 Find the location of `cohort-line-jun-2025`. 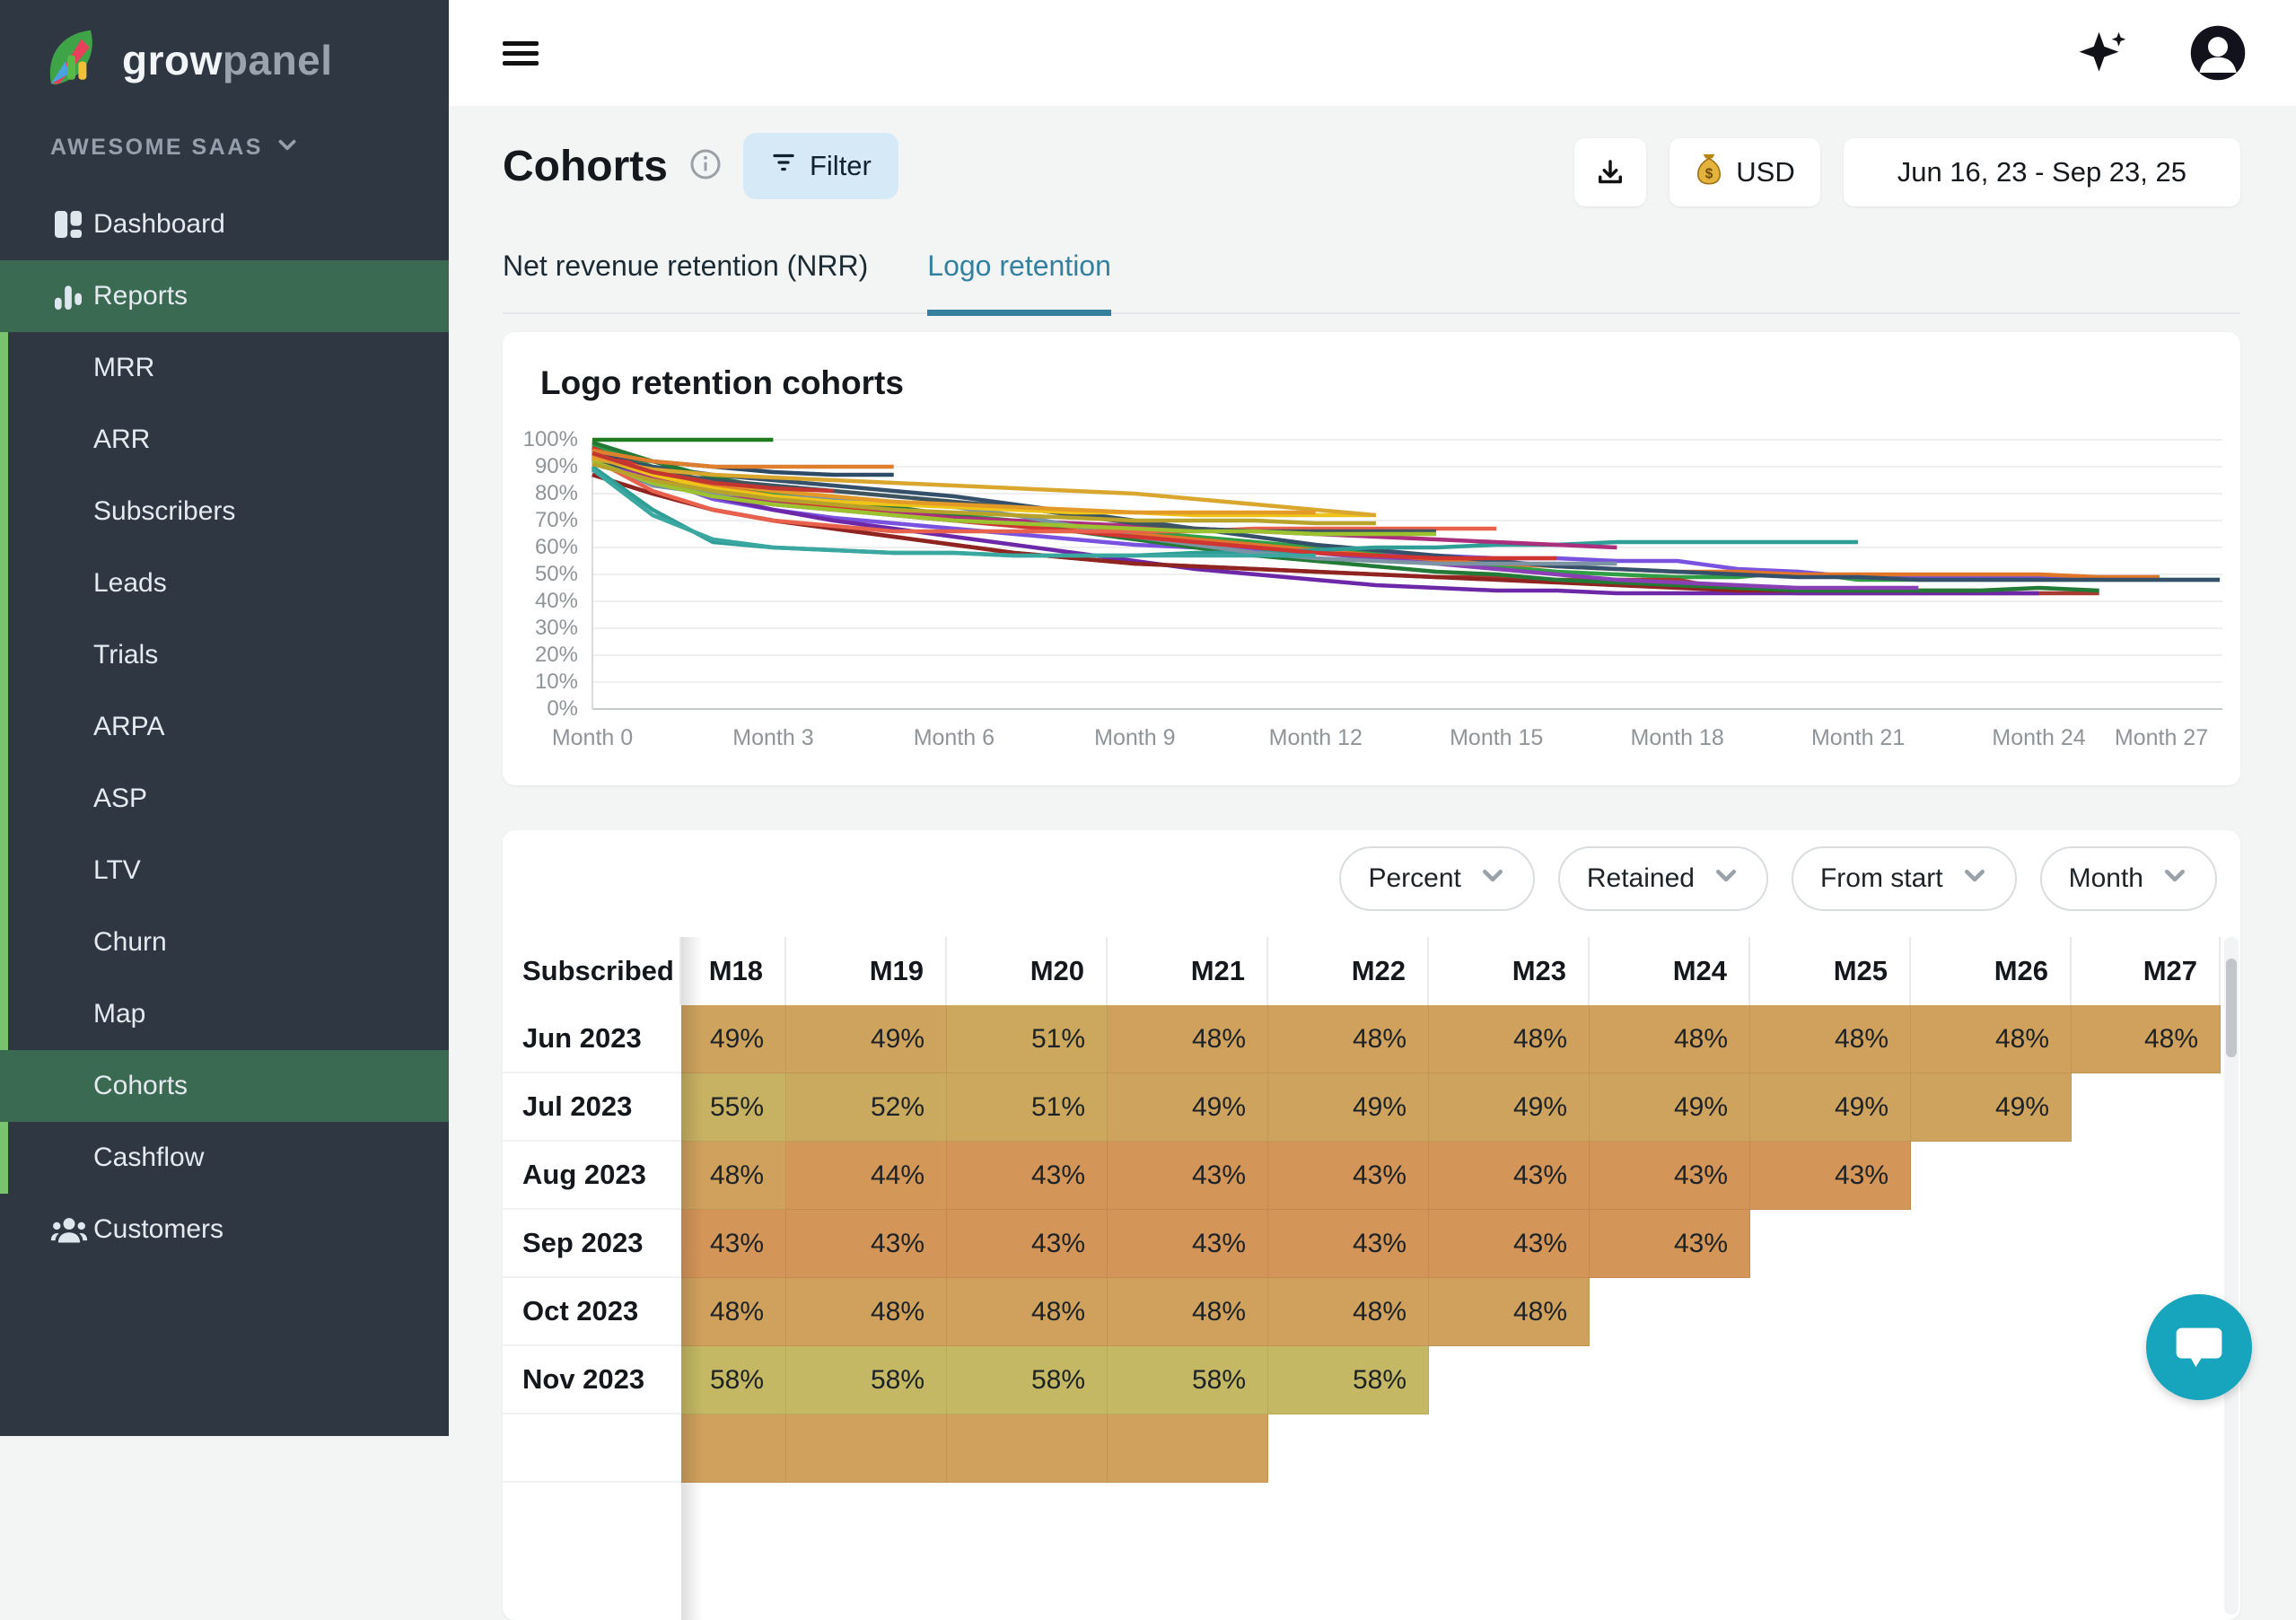

cohort-line-jun-2025 is located at coordinates (713, 472).